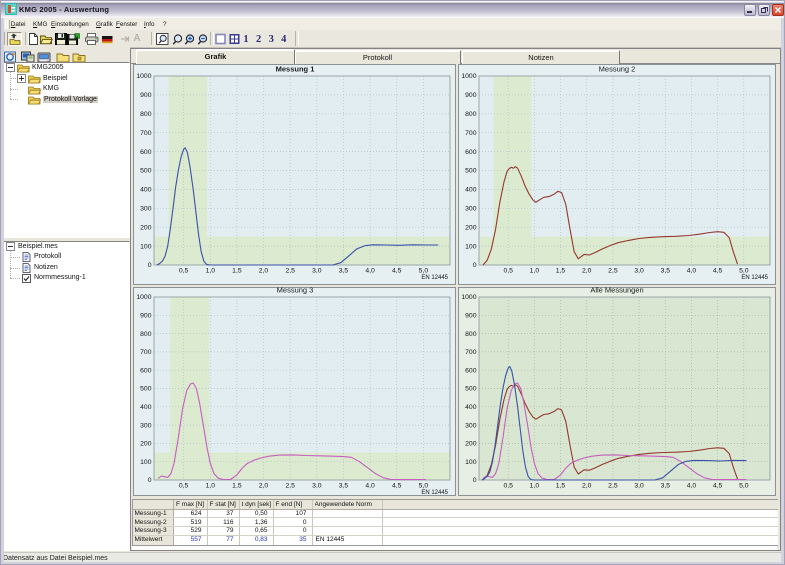  What do you see at coordinates (295, 69) in the screenshot?
I see `svg-text: Messung 1` at bounding box center [295, 69].